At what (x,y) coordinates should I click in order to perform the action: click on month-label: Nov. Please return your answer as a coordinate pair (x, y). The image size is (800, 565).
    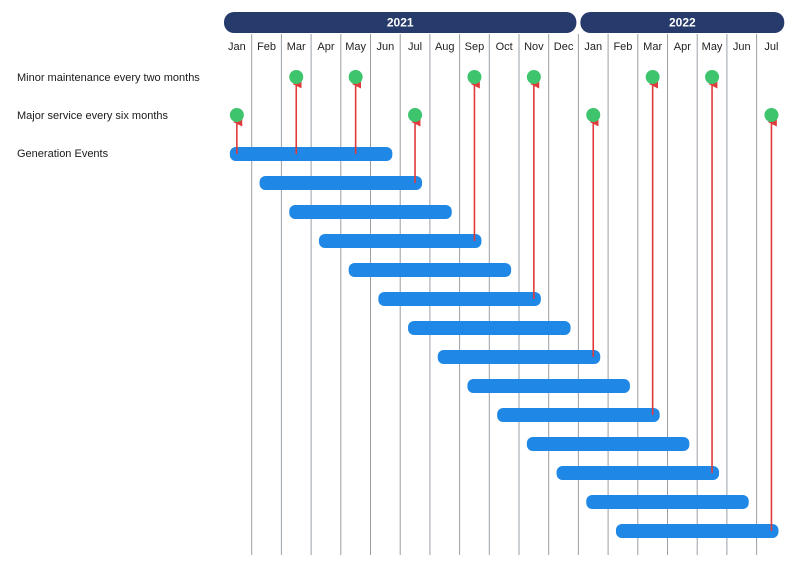
    Looking at the image, I should click on (534, 47).